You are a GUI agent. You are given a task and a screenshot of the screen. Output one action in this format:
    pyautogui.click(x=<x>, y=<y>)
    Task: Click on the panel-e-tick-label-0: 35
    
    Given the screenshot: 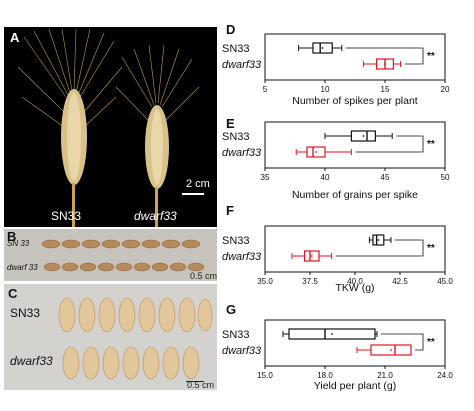 What is the action you would take?
    pyautogui.click(x=265, y=177)
    